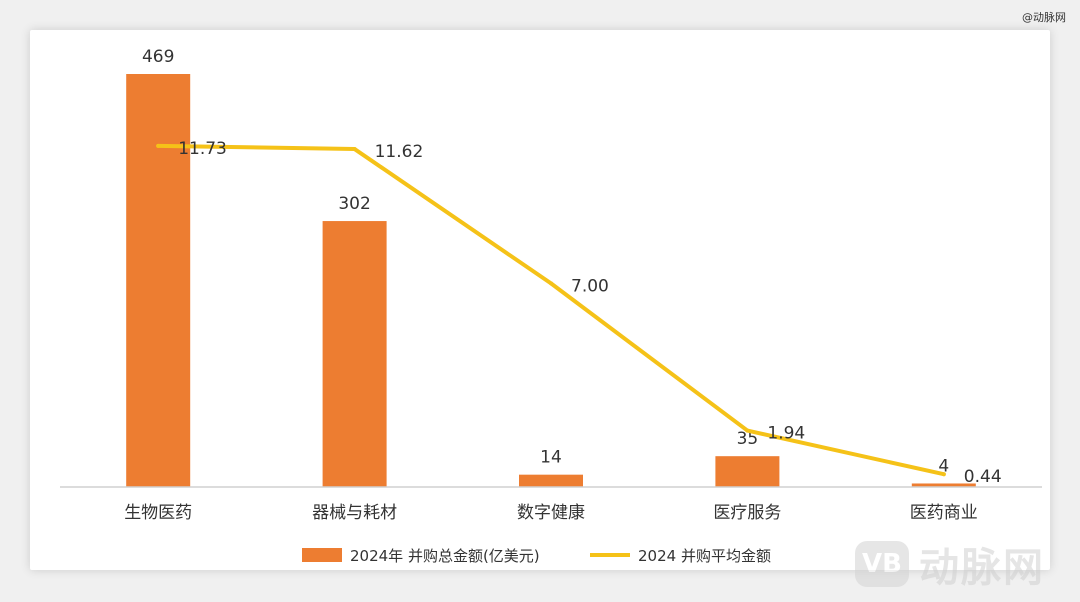 The width and height of the screenshot is (1080, 602). Describe the element at coordinates (551, 513) in the screenshot. I see `x-tick-label-3: 数字健康` at that location.